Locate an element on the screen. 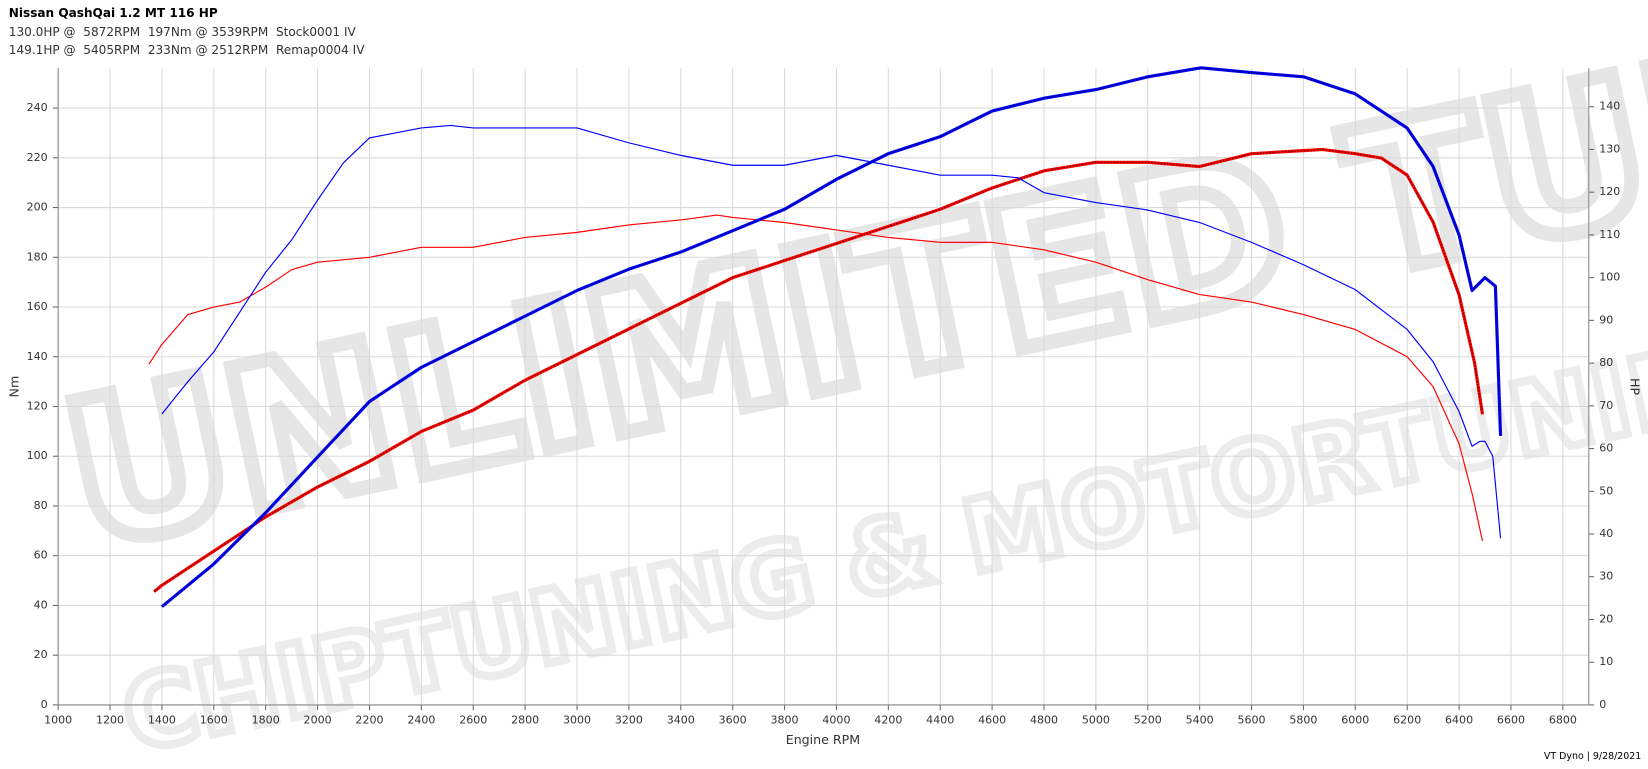 This screenshot has width=1648, height=769. x-tick-label: 5400 is located at coordinates (1200, 720).